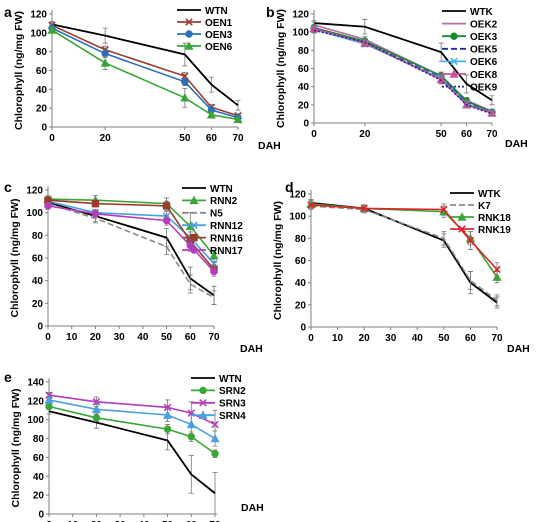  Describe the element at coordinates (35, 383) in the screenshot. I see `y-tick-label: 140` at that location.